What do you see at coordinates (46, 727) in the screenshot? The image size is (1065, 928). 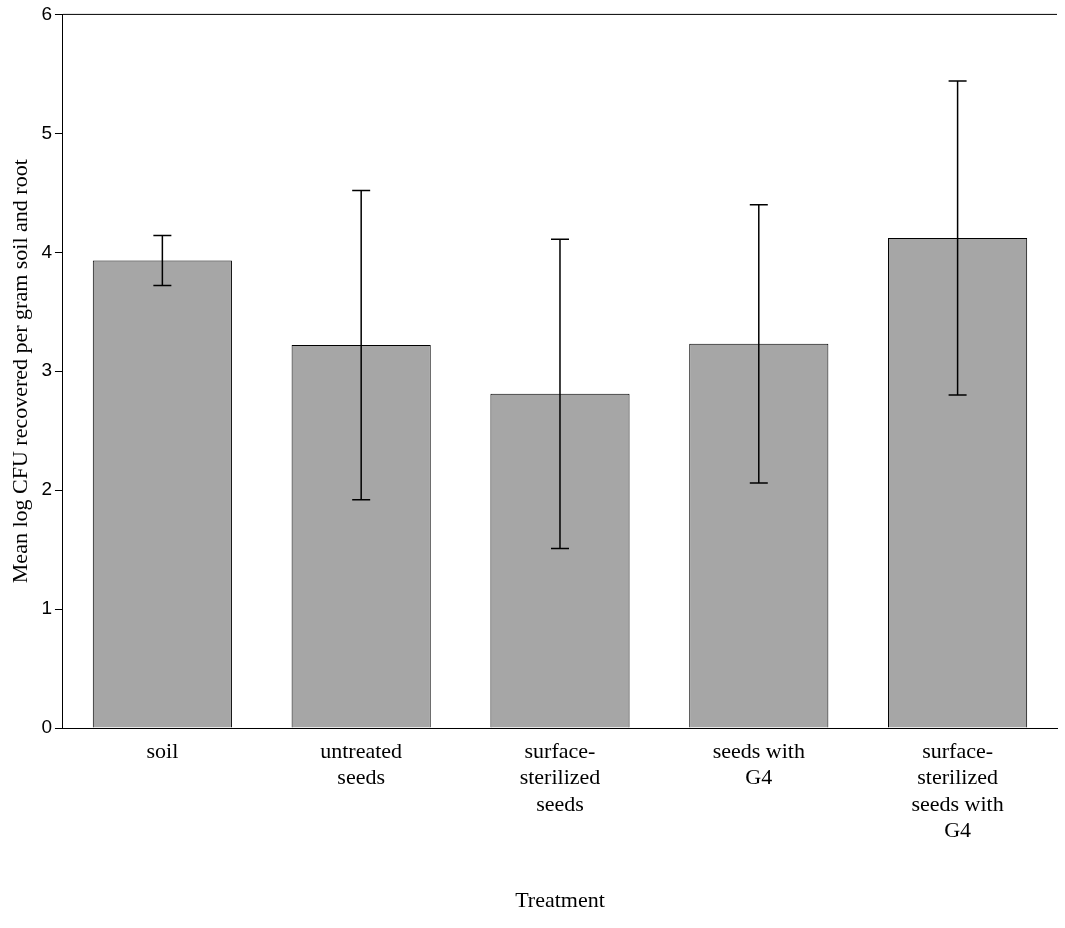 I see `y-tick-label: 0` at bounding box center [46, 727].